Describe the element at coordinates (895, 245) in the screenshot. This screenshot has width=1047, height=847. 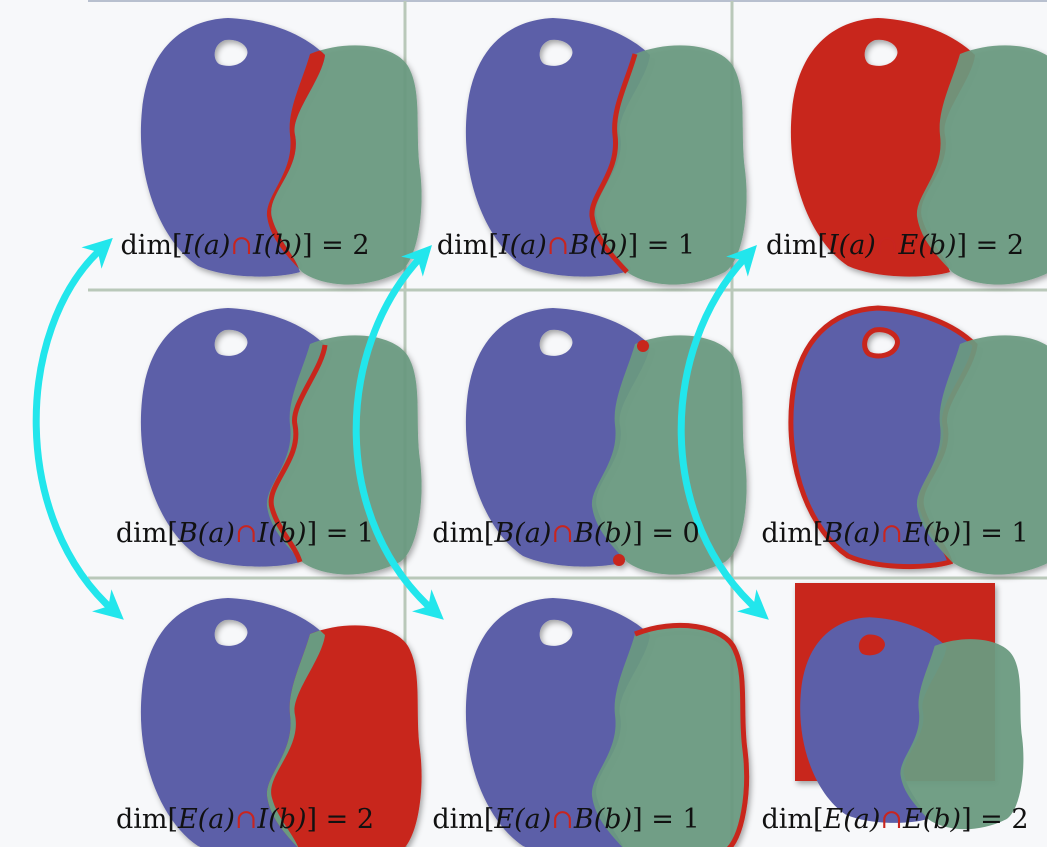
I see `label-IE: dim[I(a)∩E(b)] = 2` at that location.